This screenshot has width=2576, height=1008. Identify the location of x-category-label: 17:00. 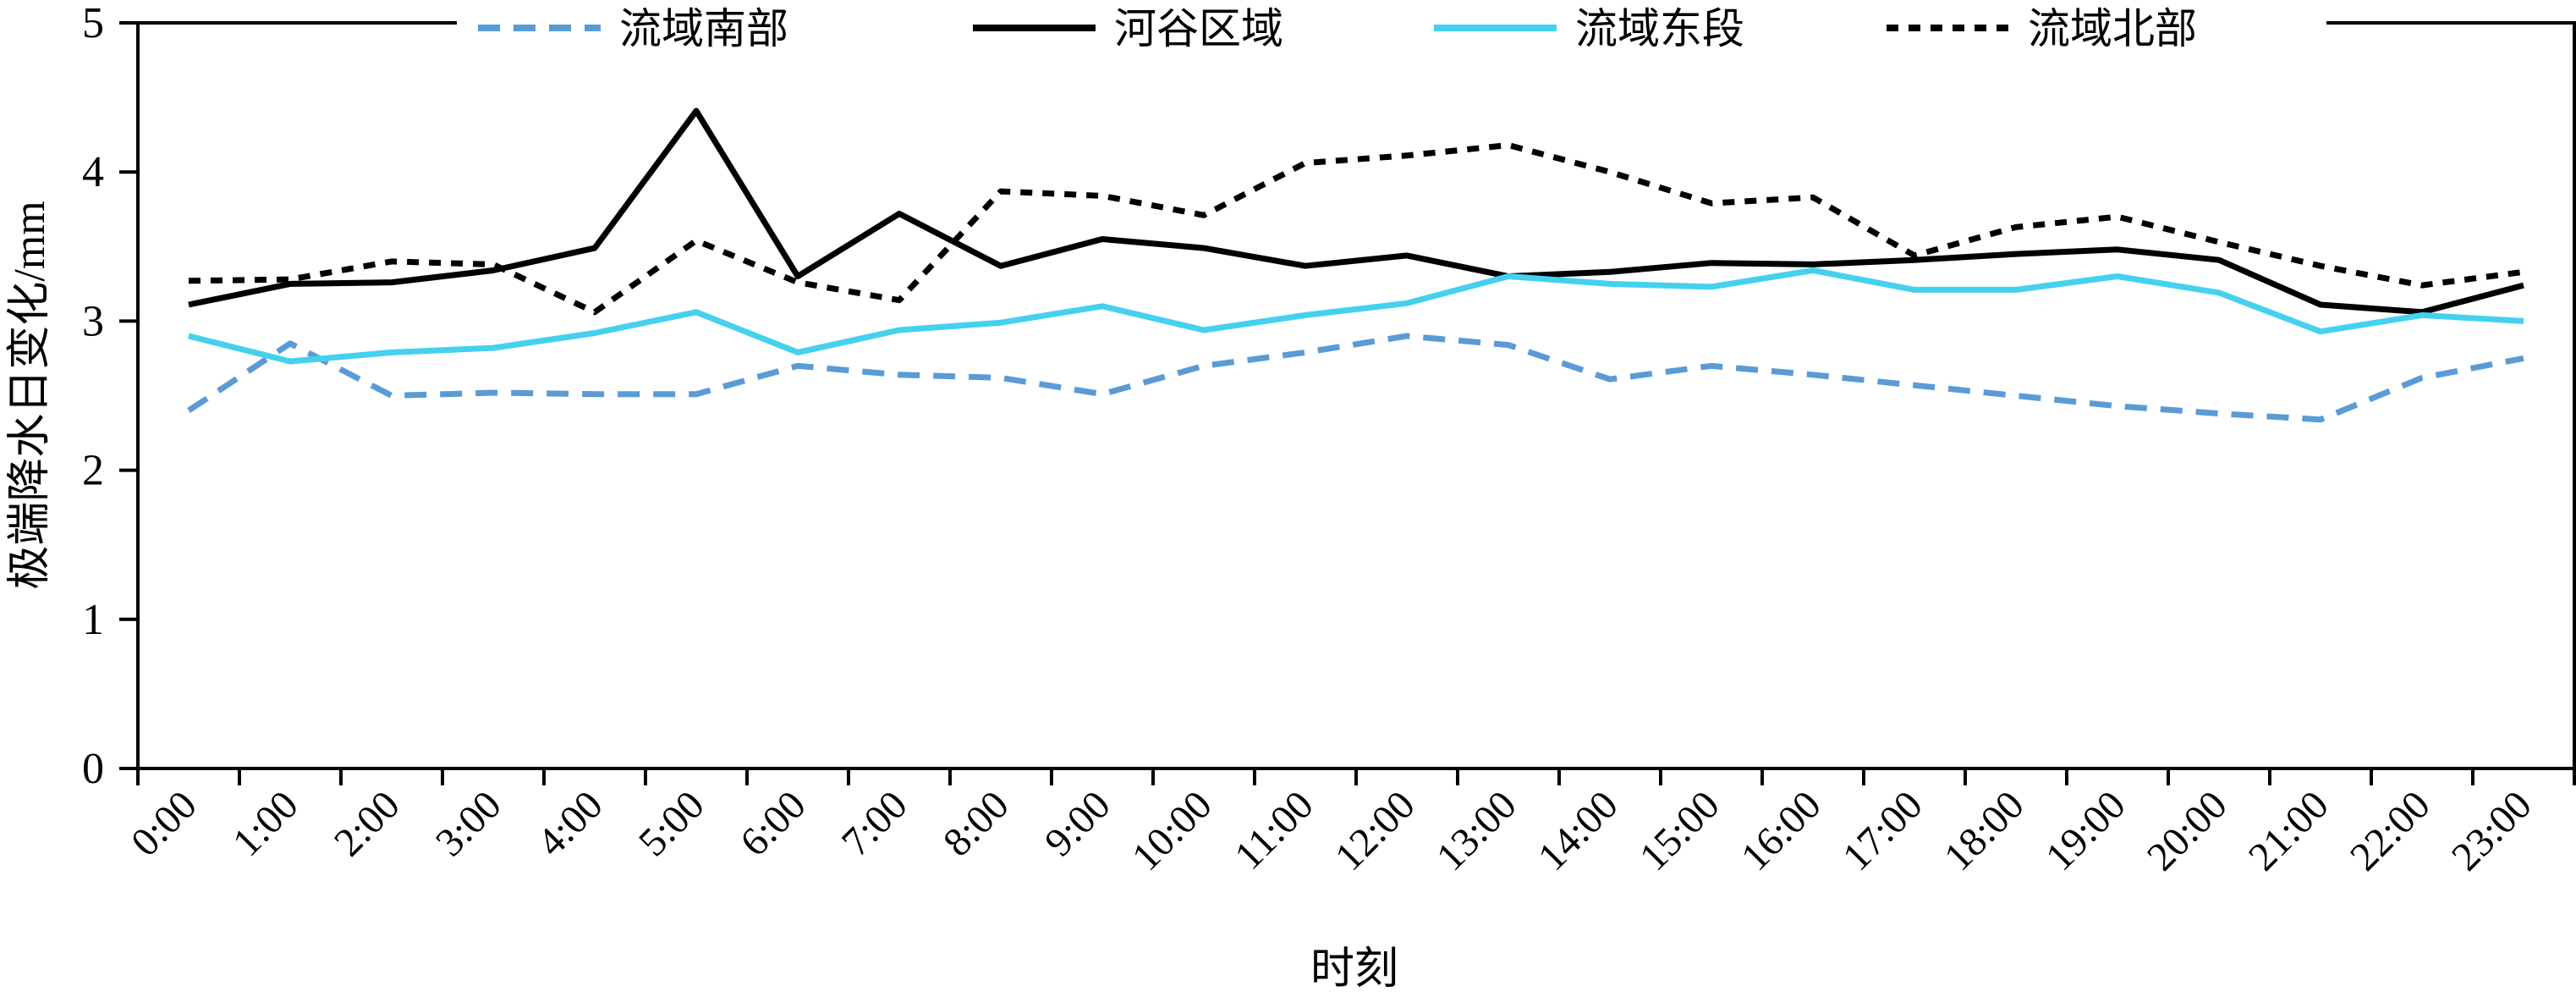
(1882, 830).